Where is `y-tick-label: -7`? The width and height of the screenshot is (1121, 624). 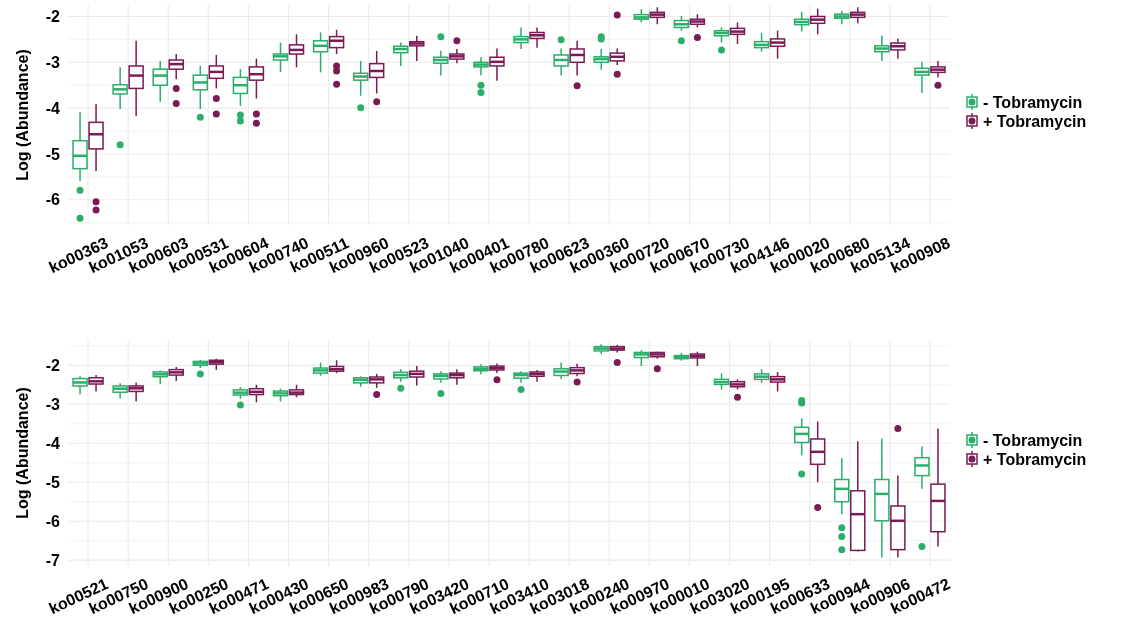
y-tick-label: -7 is located at coordinates (53, 560).